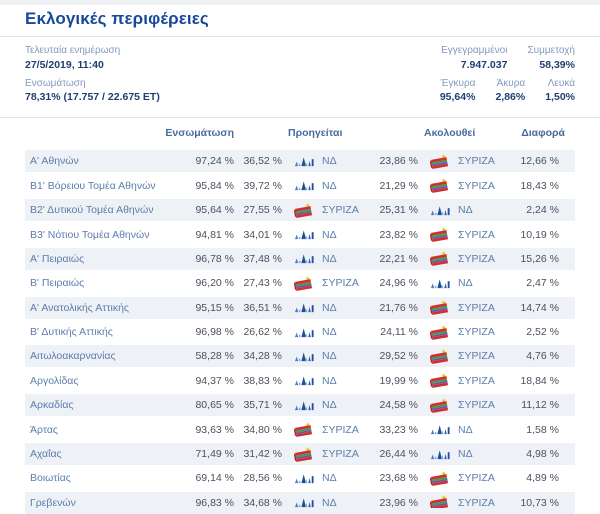 This screenshot has height=514, width=600. Describe the element at coordinates (92, 97) in the screenshot. I see `integration-value: 78,31% (17.757 / 22.675 ΕΤ)` at that location.